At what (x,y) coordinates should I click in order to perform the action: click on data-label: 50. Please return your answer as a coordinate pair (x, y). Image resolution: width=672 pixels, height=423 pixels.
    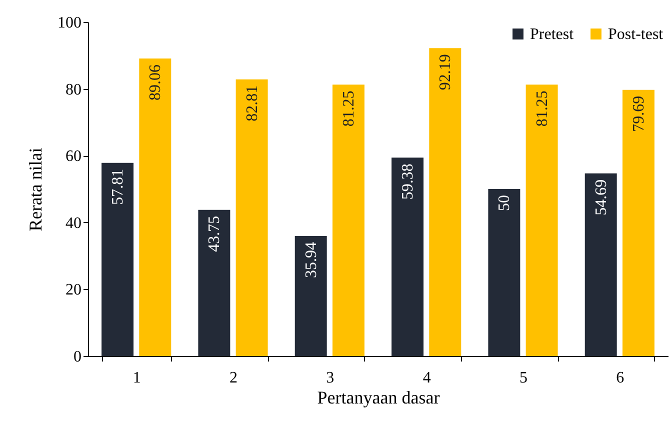
    Looking at the image, I should click on (505, 203).